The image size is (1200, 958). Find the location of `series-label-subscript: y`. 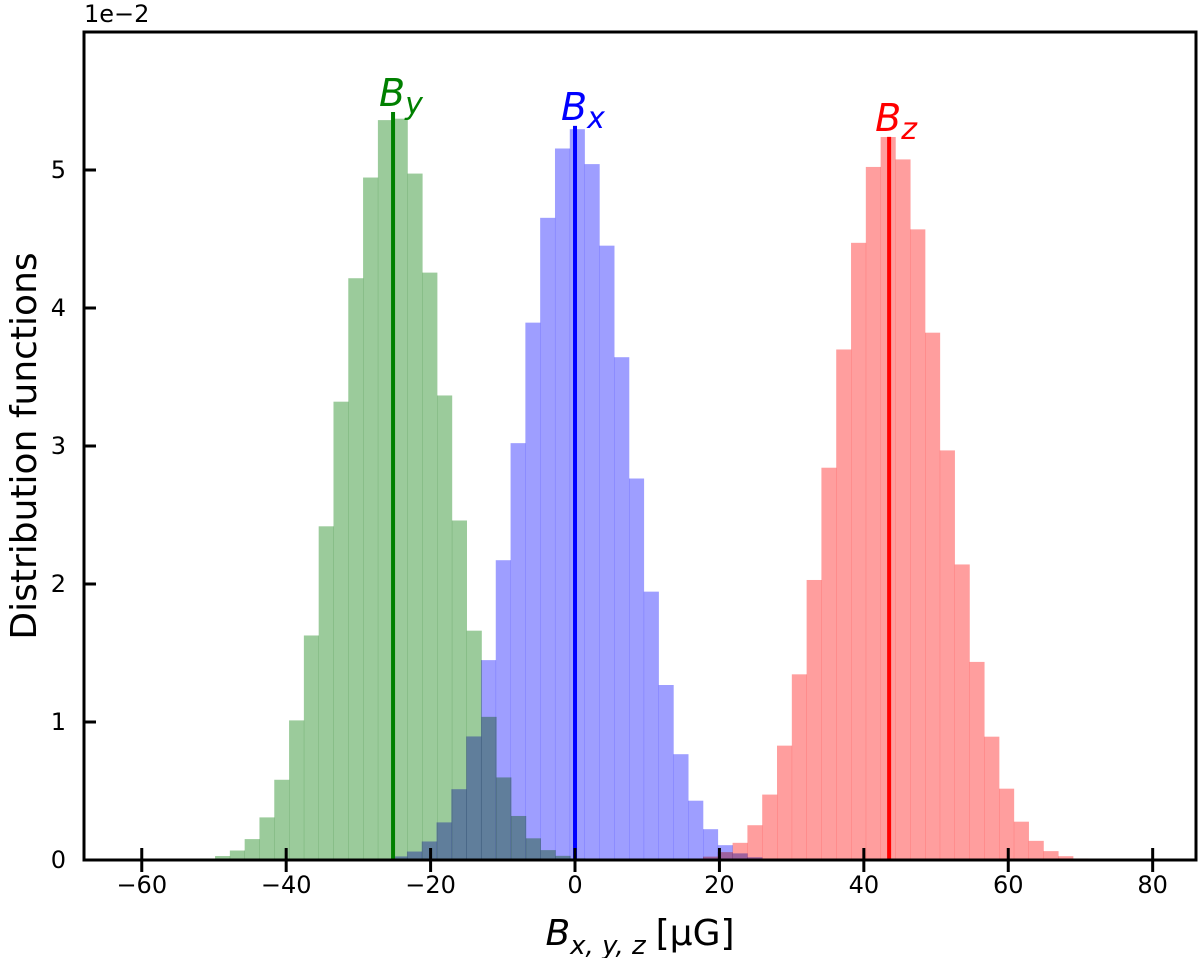

series-label-subscript: y is located at coordinates (414, 104).